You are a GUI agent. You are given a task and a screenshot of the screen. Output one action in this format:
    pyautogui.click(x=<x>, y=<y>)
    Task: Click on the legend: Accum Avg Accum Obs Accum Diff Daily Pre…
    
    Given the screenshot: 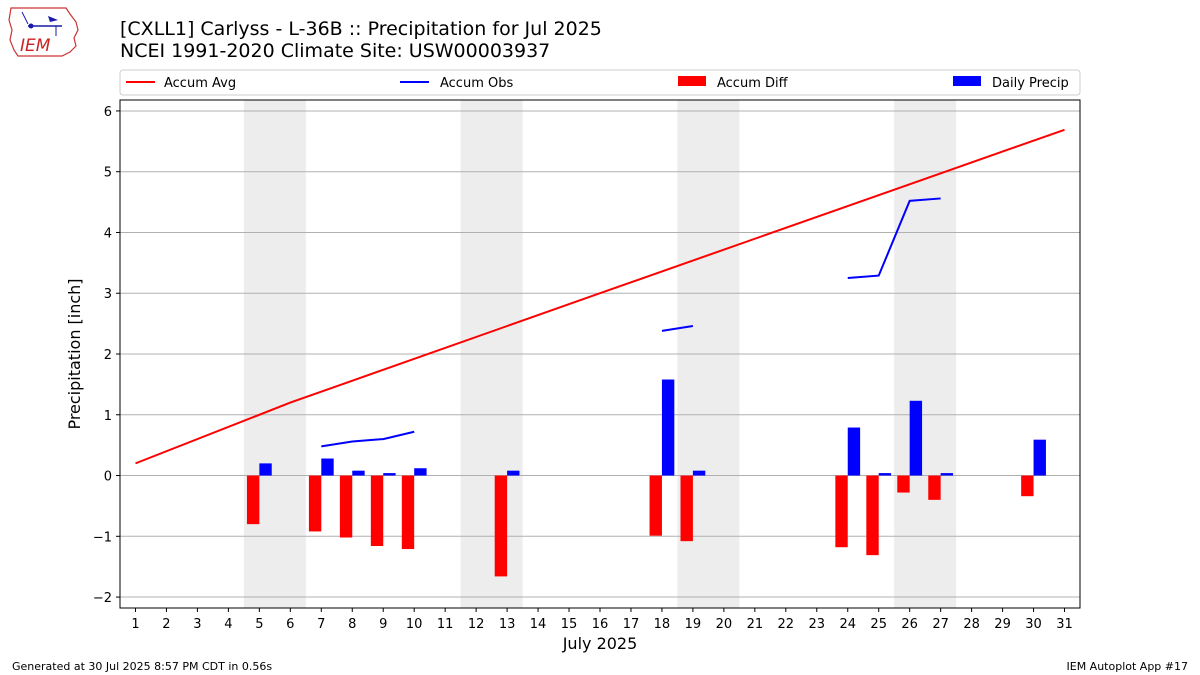 What is the action you would take?
    pyautogui.click(x=600, y=82)
    